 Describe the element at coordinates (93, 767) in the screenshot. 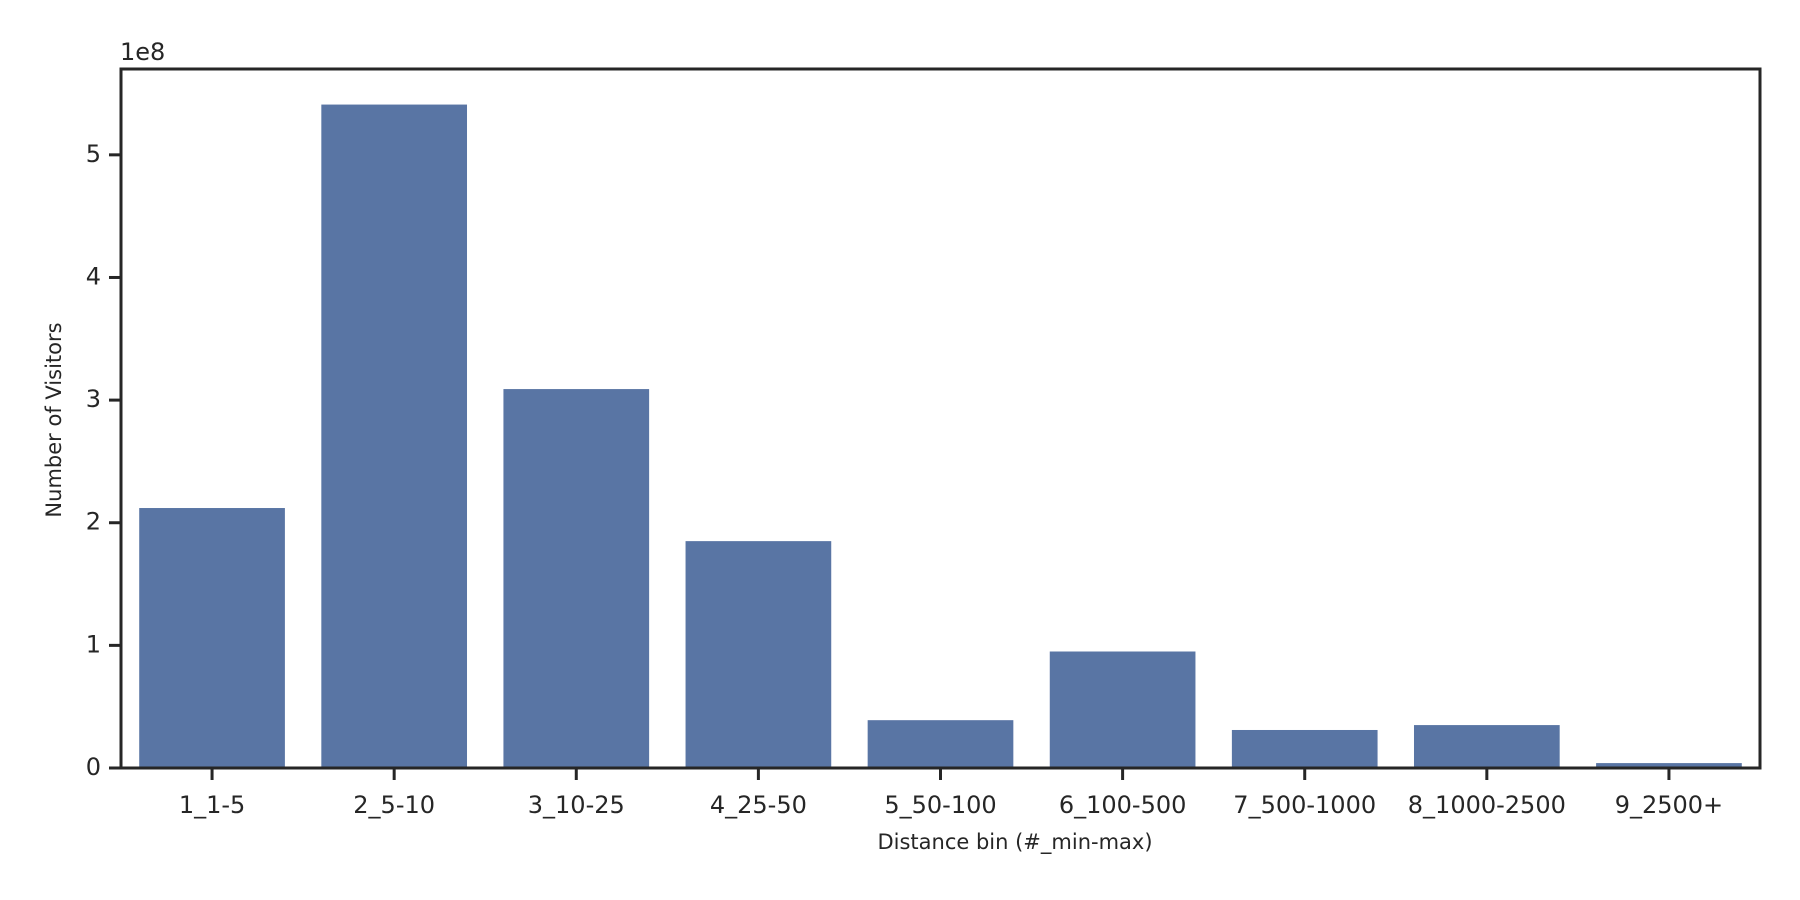

I see `y-tick-label: 0` at that location.